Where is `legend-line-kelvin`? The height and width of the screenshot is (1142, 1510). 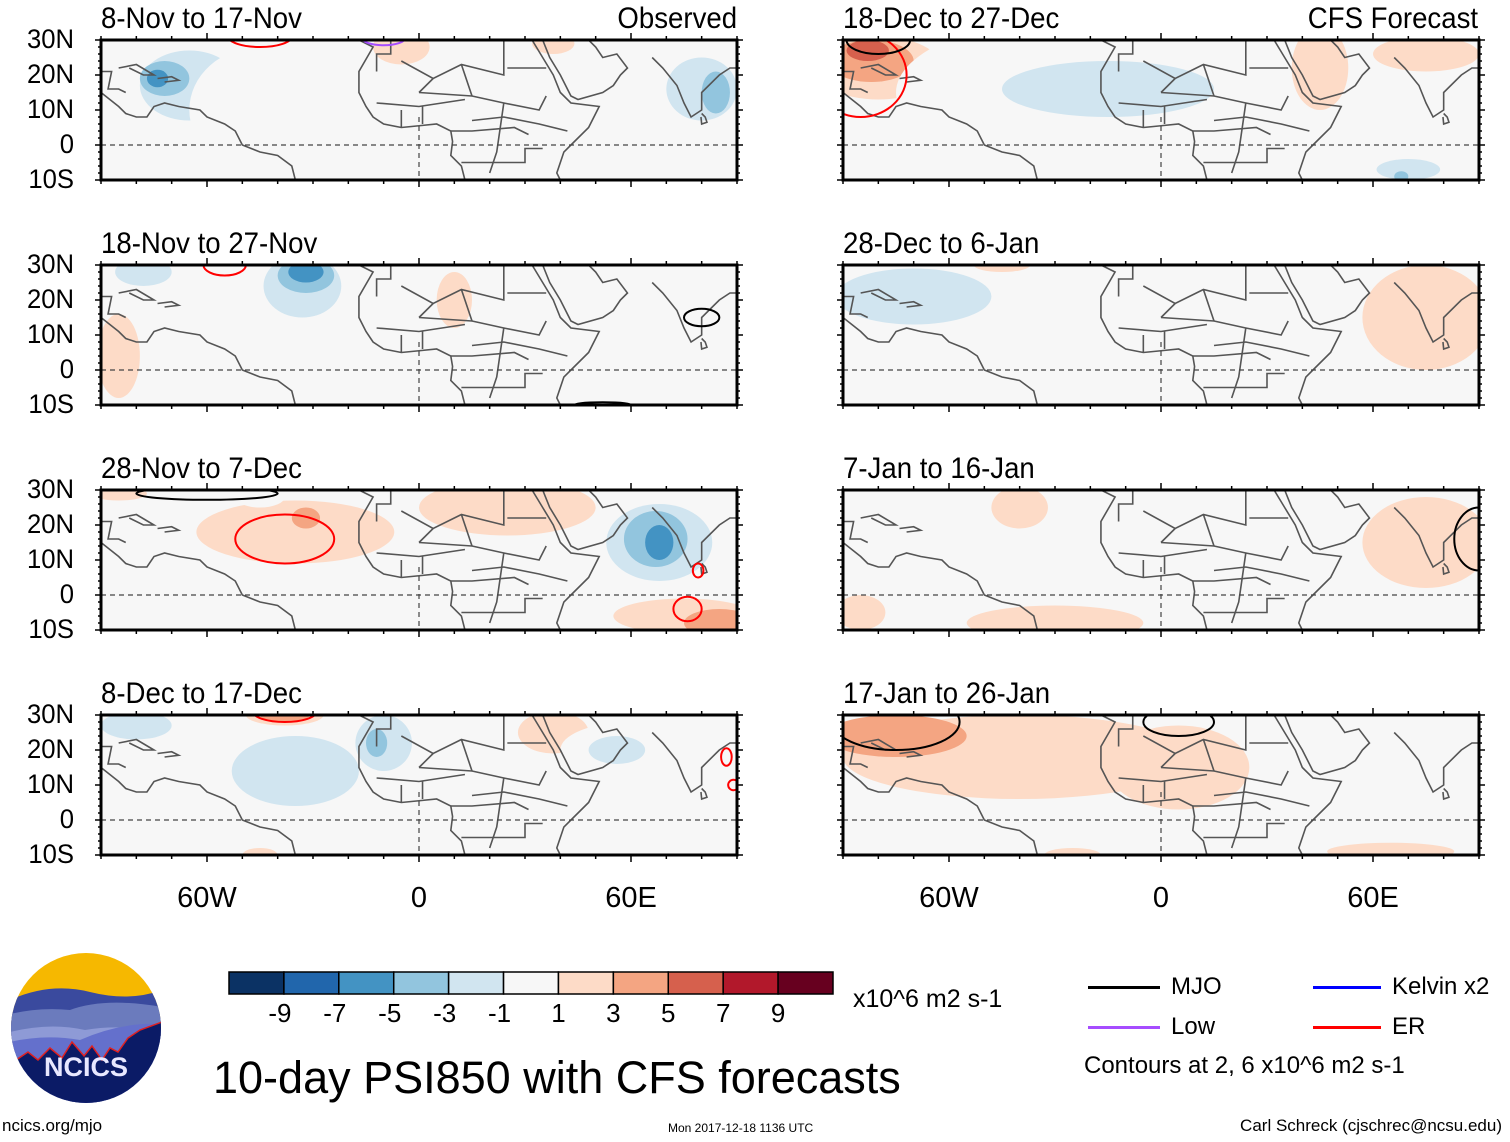
legend-line-kelvin is located at coordinates (1347, 987).